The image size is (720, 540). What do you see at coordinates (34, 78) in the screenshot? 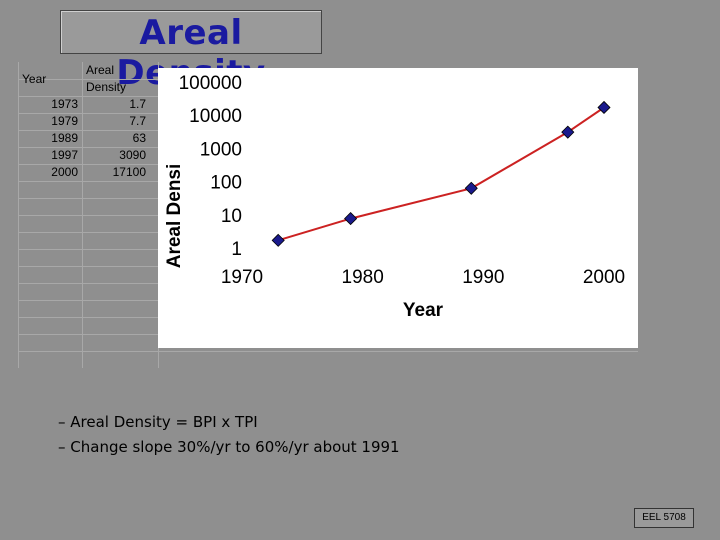
I see `table-header-year: Year` at bounding box center [34, 78].